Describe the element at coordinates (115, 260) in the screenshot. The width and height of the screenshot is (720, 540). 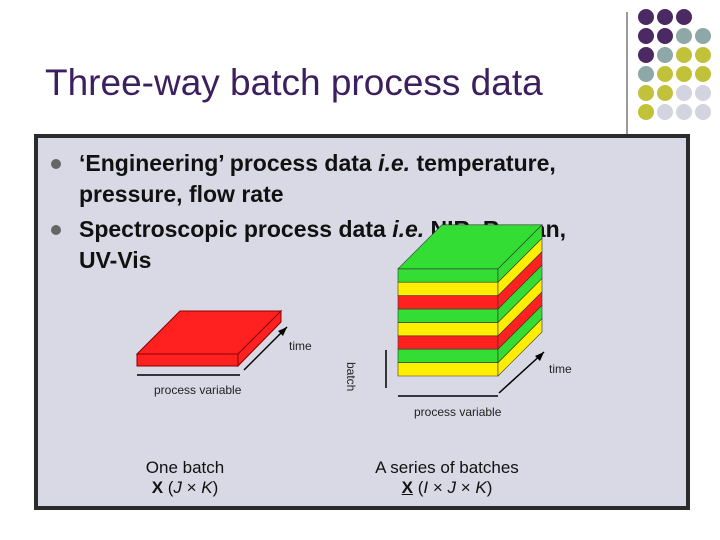
I see `bullet-text: UV-Vis` at that location.